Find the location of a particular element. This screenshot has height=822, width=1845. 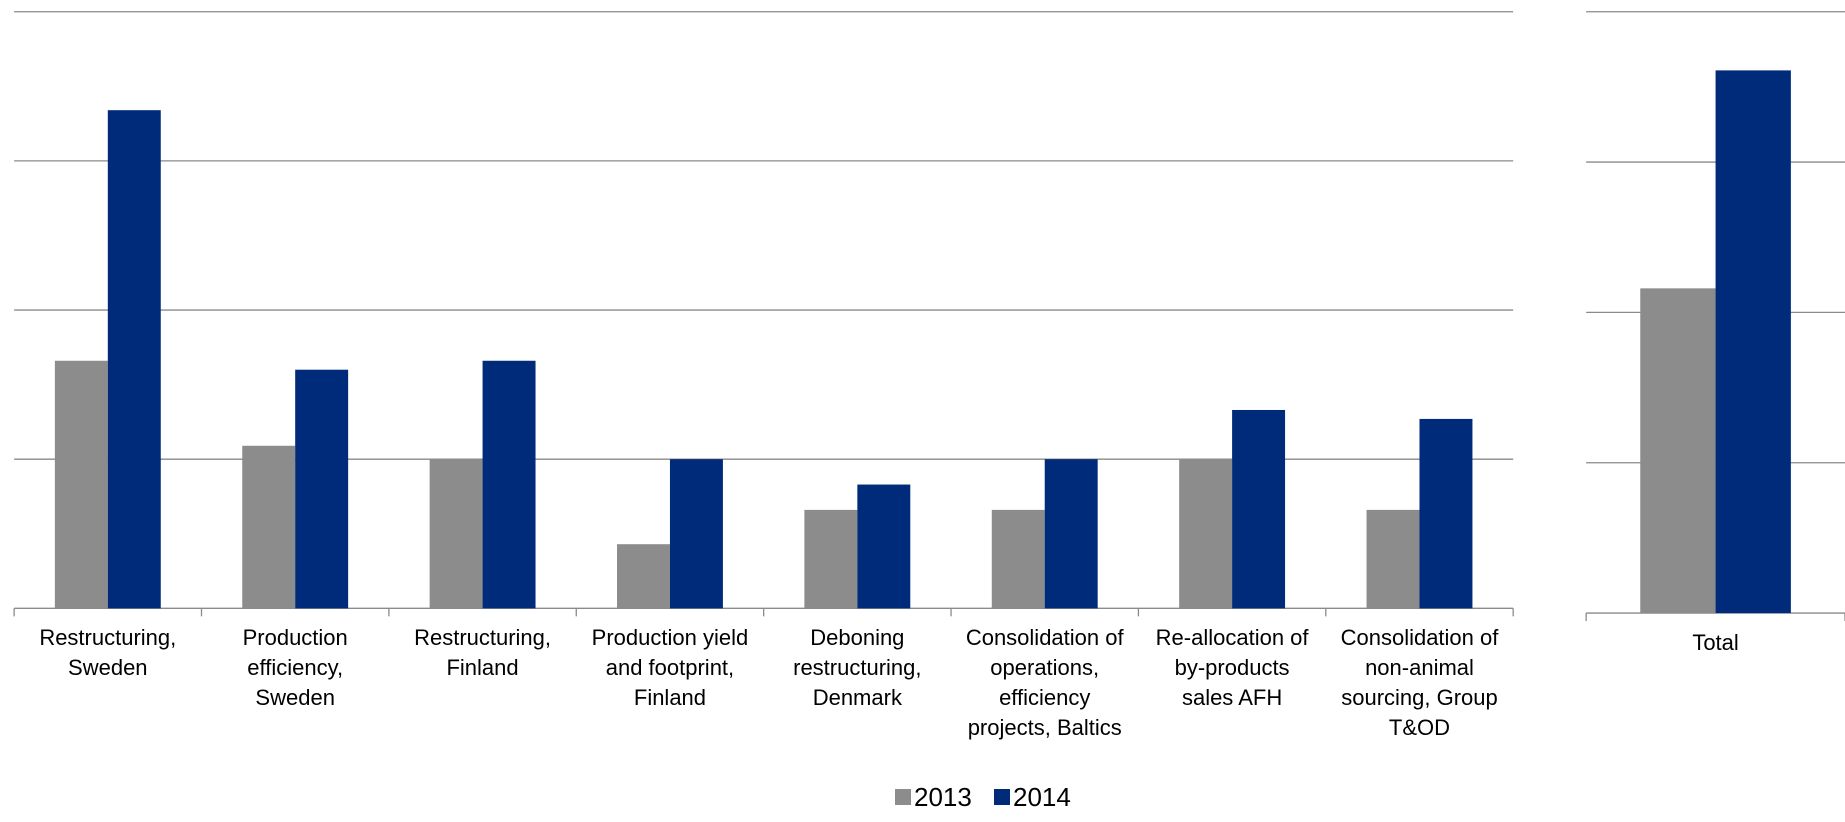

x-tick-label: Restructuring, Finland is located at coordinates (483, 653).